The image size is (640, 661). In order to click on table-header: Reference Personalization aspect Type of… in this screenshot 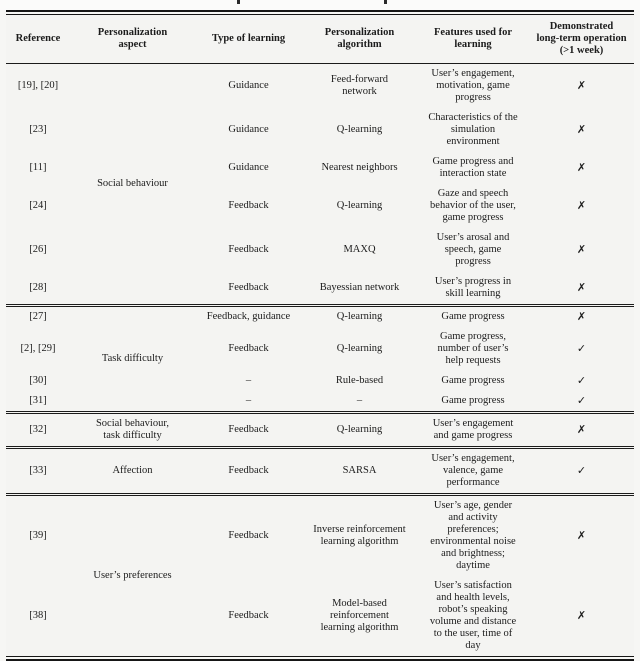, I will do `click(320, 39)`.